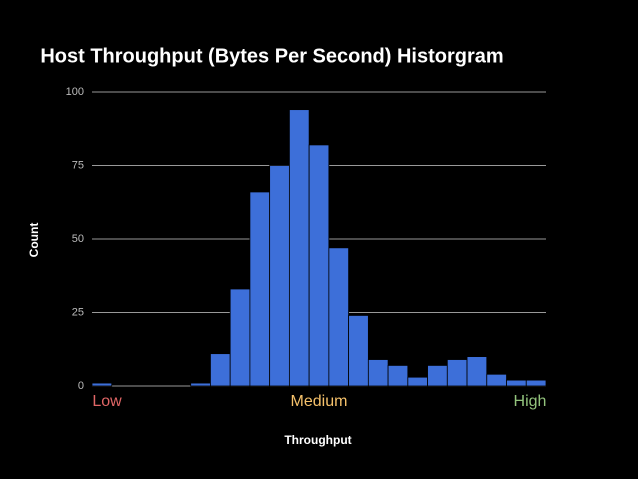 The height and width of the screenshot is (479, 638). What do you see at coordinates (107, 401) in the screenshot?
I see `x-range-label: Low` at bounding box center [107, 401].